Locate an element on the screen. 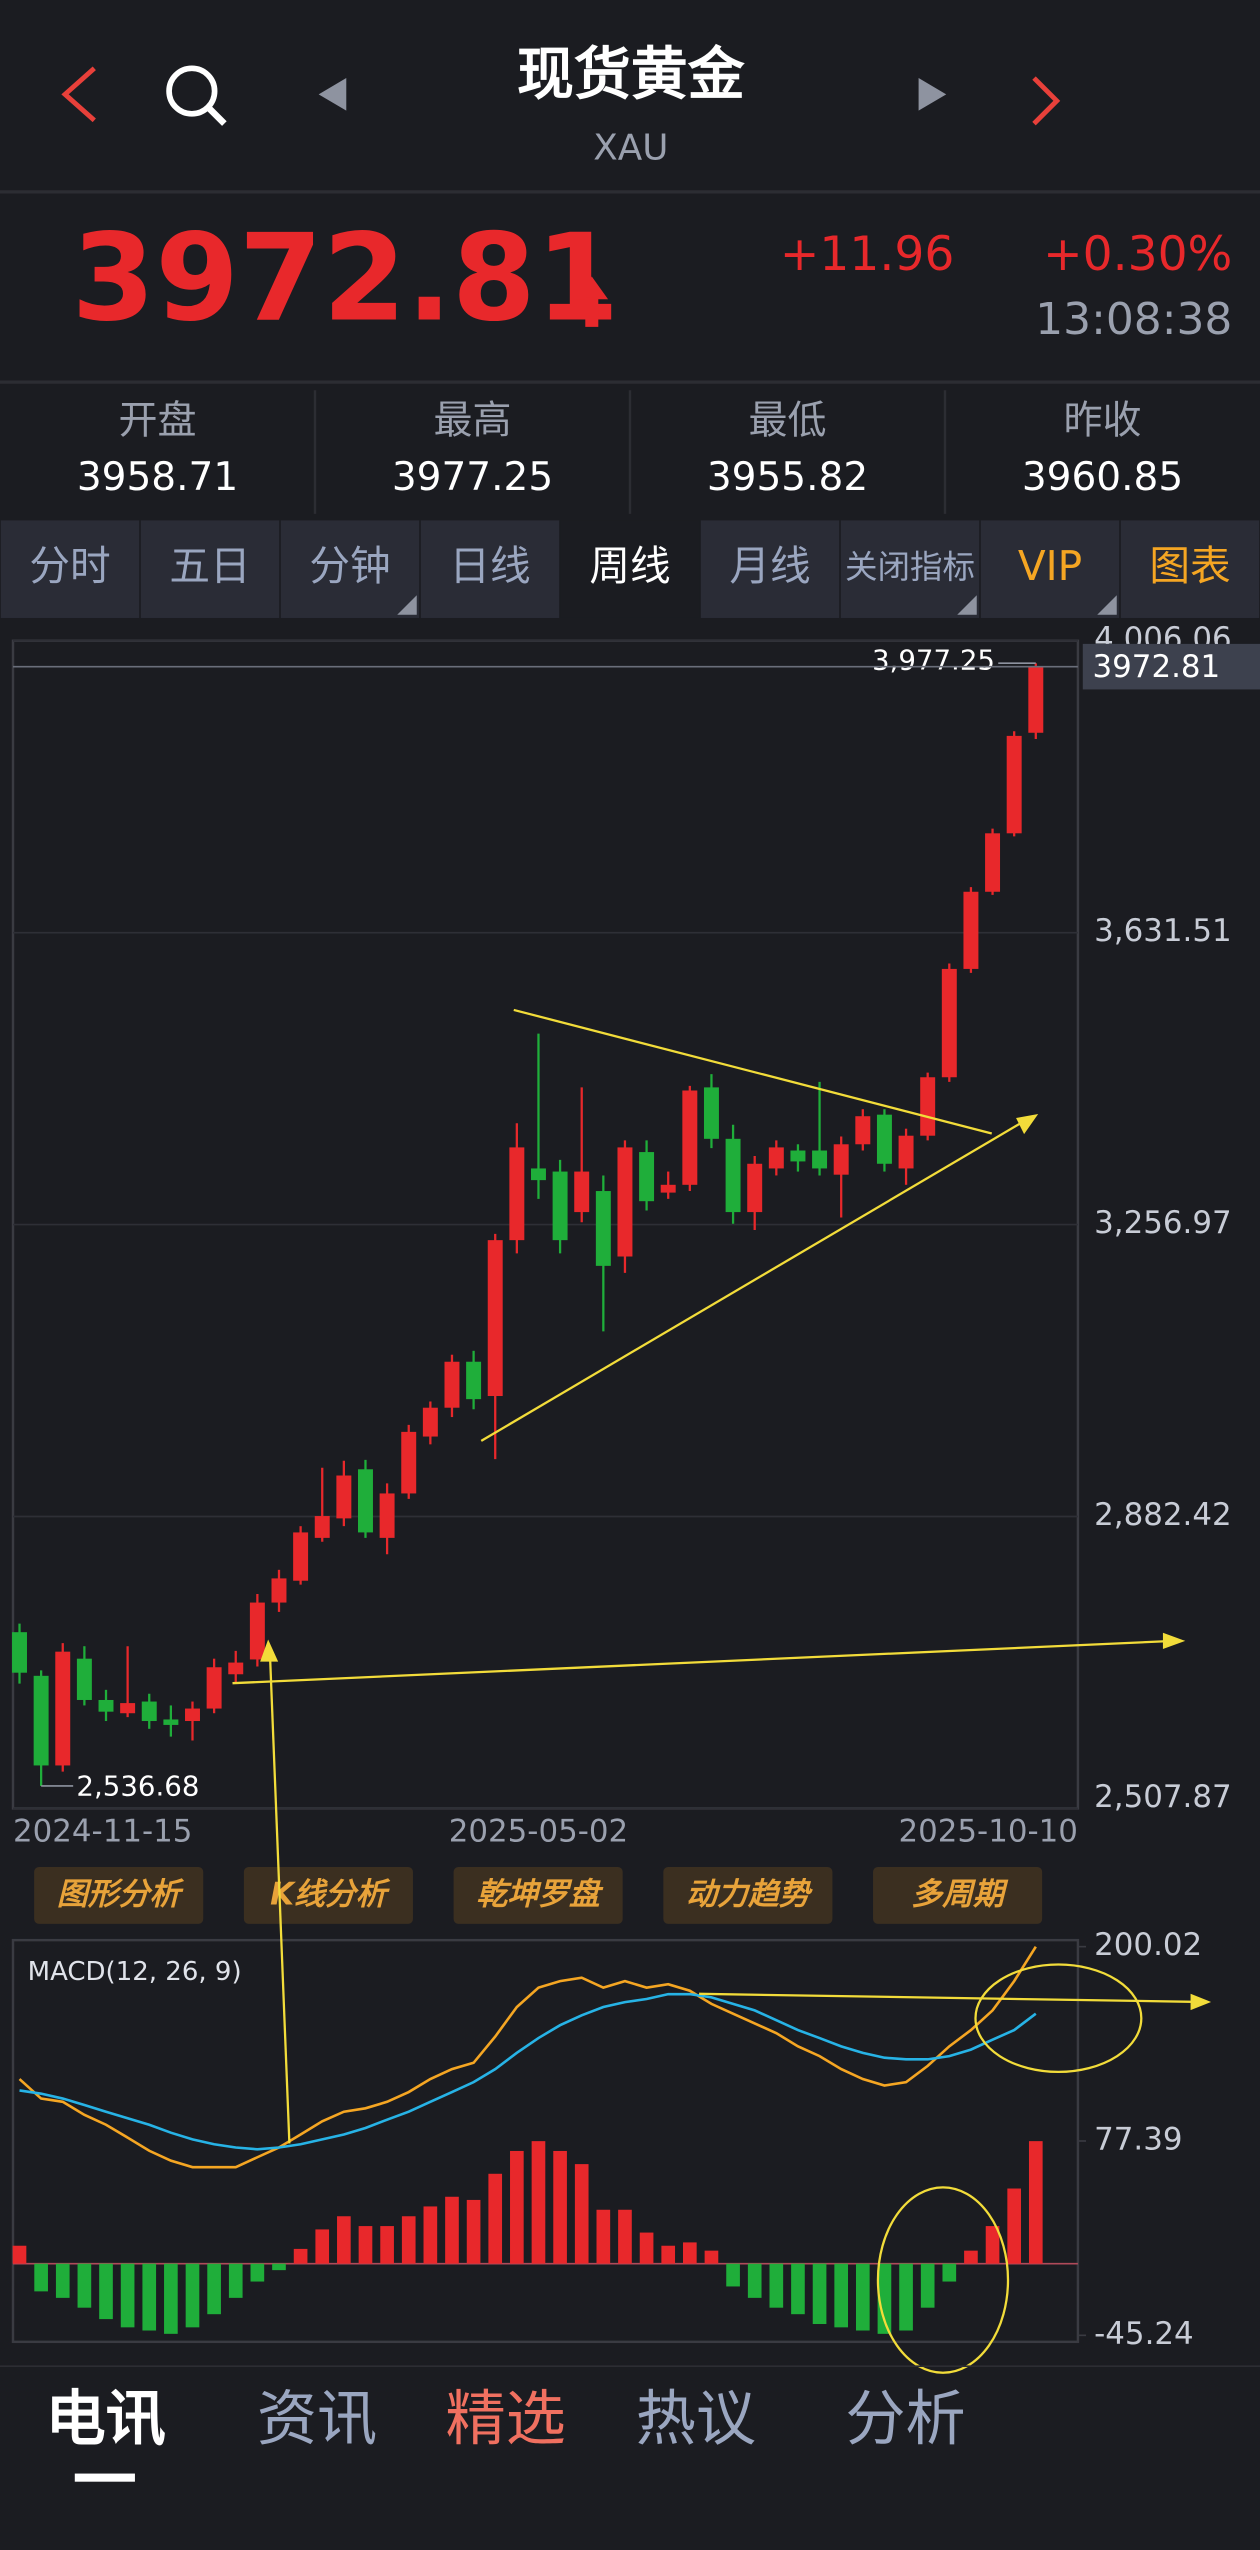 The image size is (1260, 2550). price-change-pct: +0.30% is located at coordinates (1137, 254).